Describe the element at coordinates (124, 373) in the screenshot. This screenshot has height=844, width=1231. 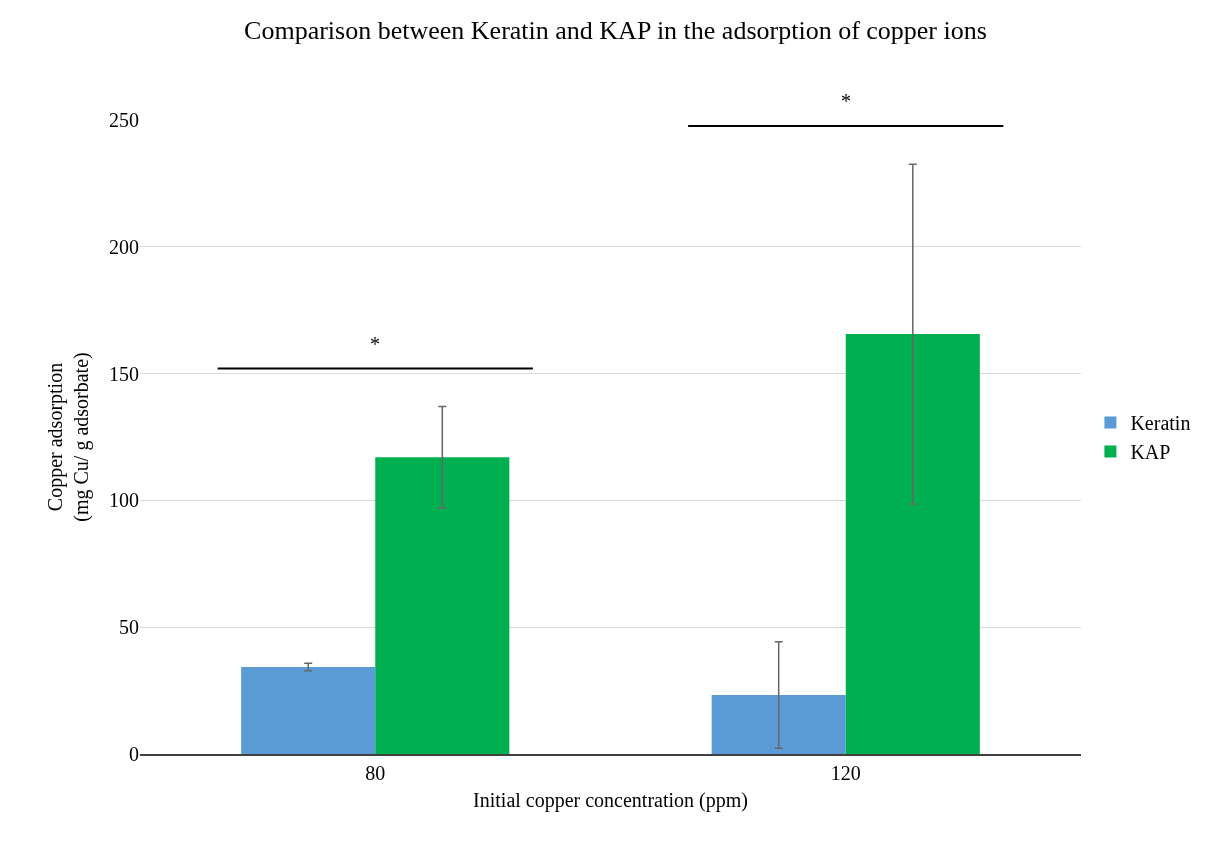
I see `y-tick-label: 150` at that location.